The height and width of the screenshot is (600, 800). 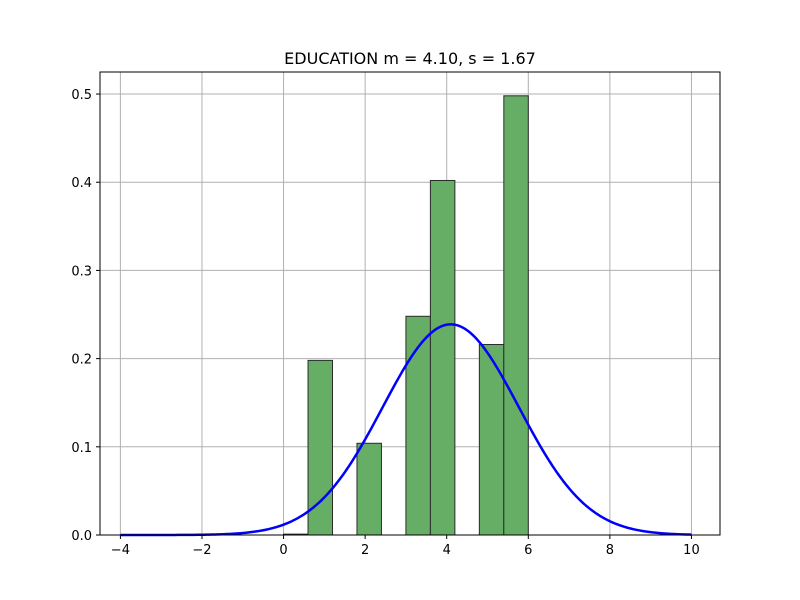 What do you see at coordinates (81, 536) in the screenshot?
I see `y-tick-label: 0.0` at bounding box center [81, 536].